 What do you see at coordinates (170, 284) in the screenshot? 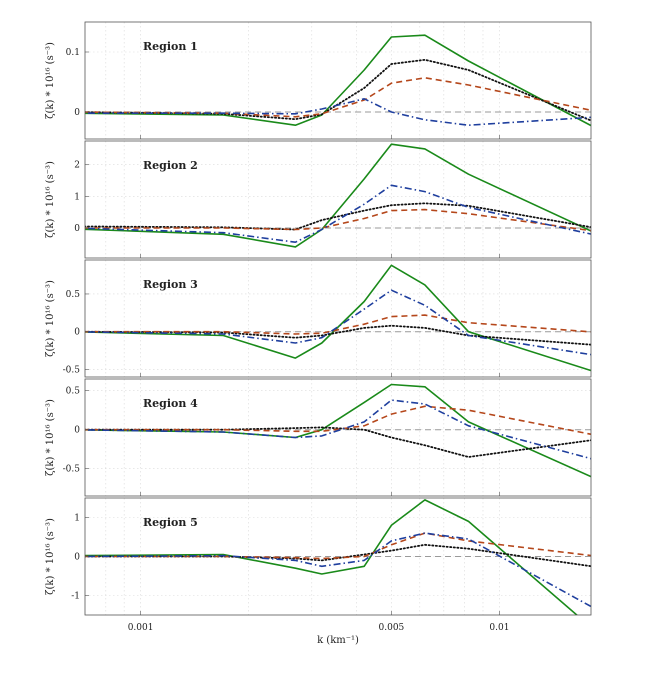
I see `region-title: Region 3` at bounding box center [170, 284].